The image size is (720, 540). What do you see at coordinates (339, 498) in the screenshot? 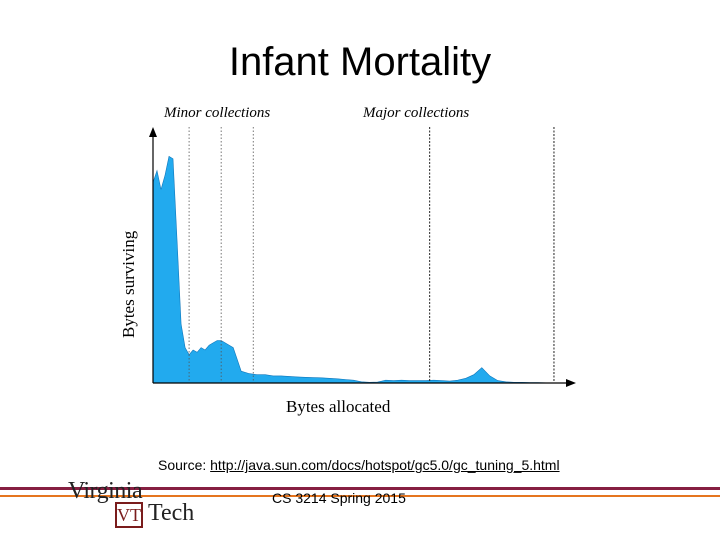
I see `footer-course: CS 3214 Spring 2015` at bounding box center [339, 498].